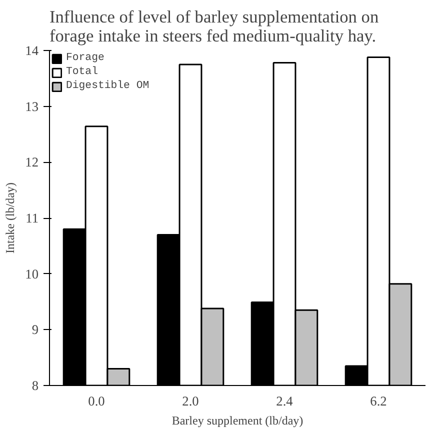 Image resolution: width=440 pixels, height=445 pixels. What do you see at coordinates (214, 27) in the screenshot?
I see `chart-title: Influence of level of barley supplementation on forage intake in steers fed medium-quality hay.` at bounding box center [214, 27].